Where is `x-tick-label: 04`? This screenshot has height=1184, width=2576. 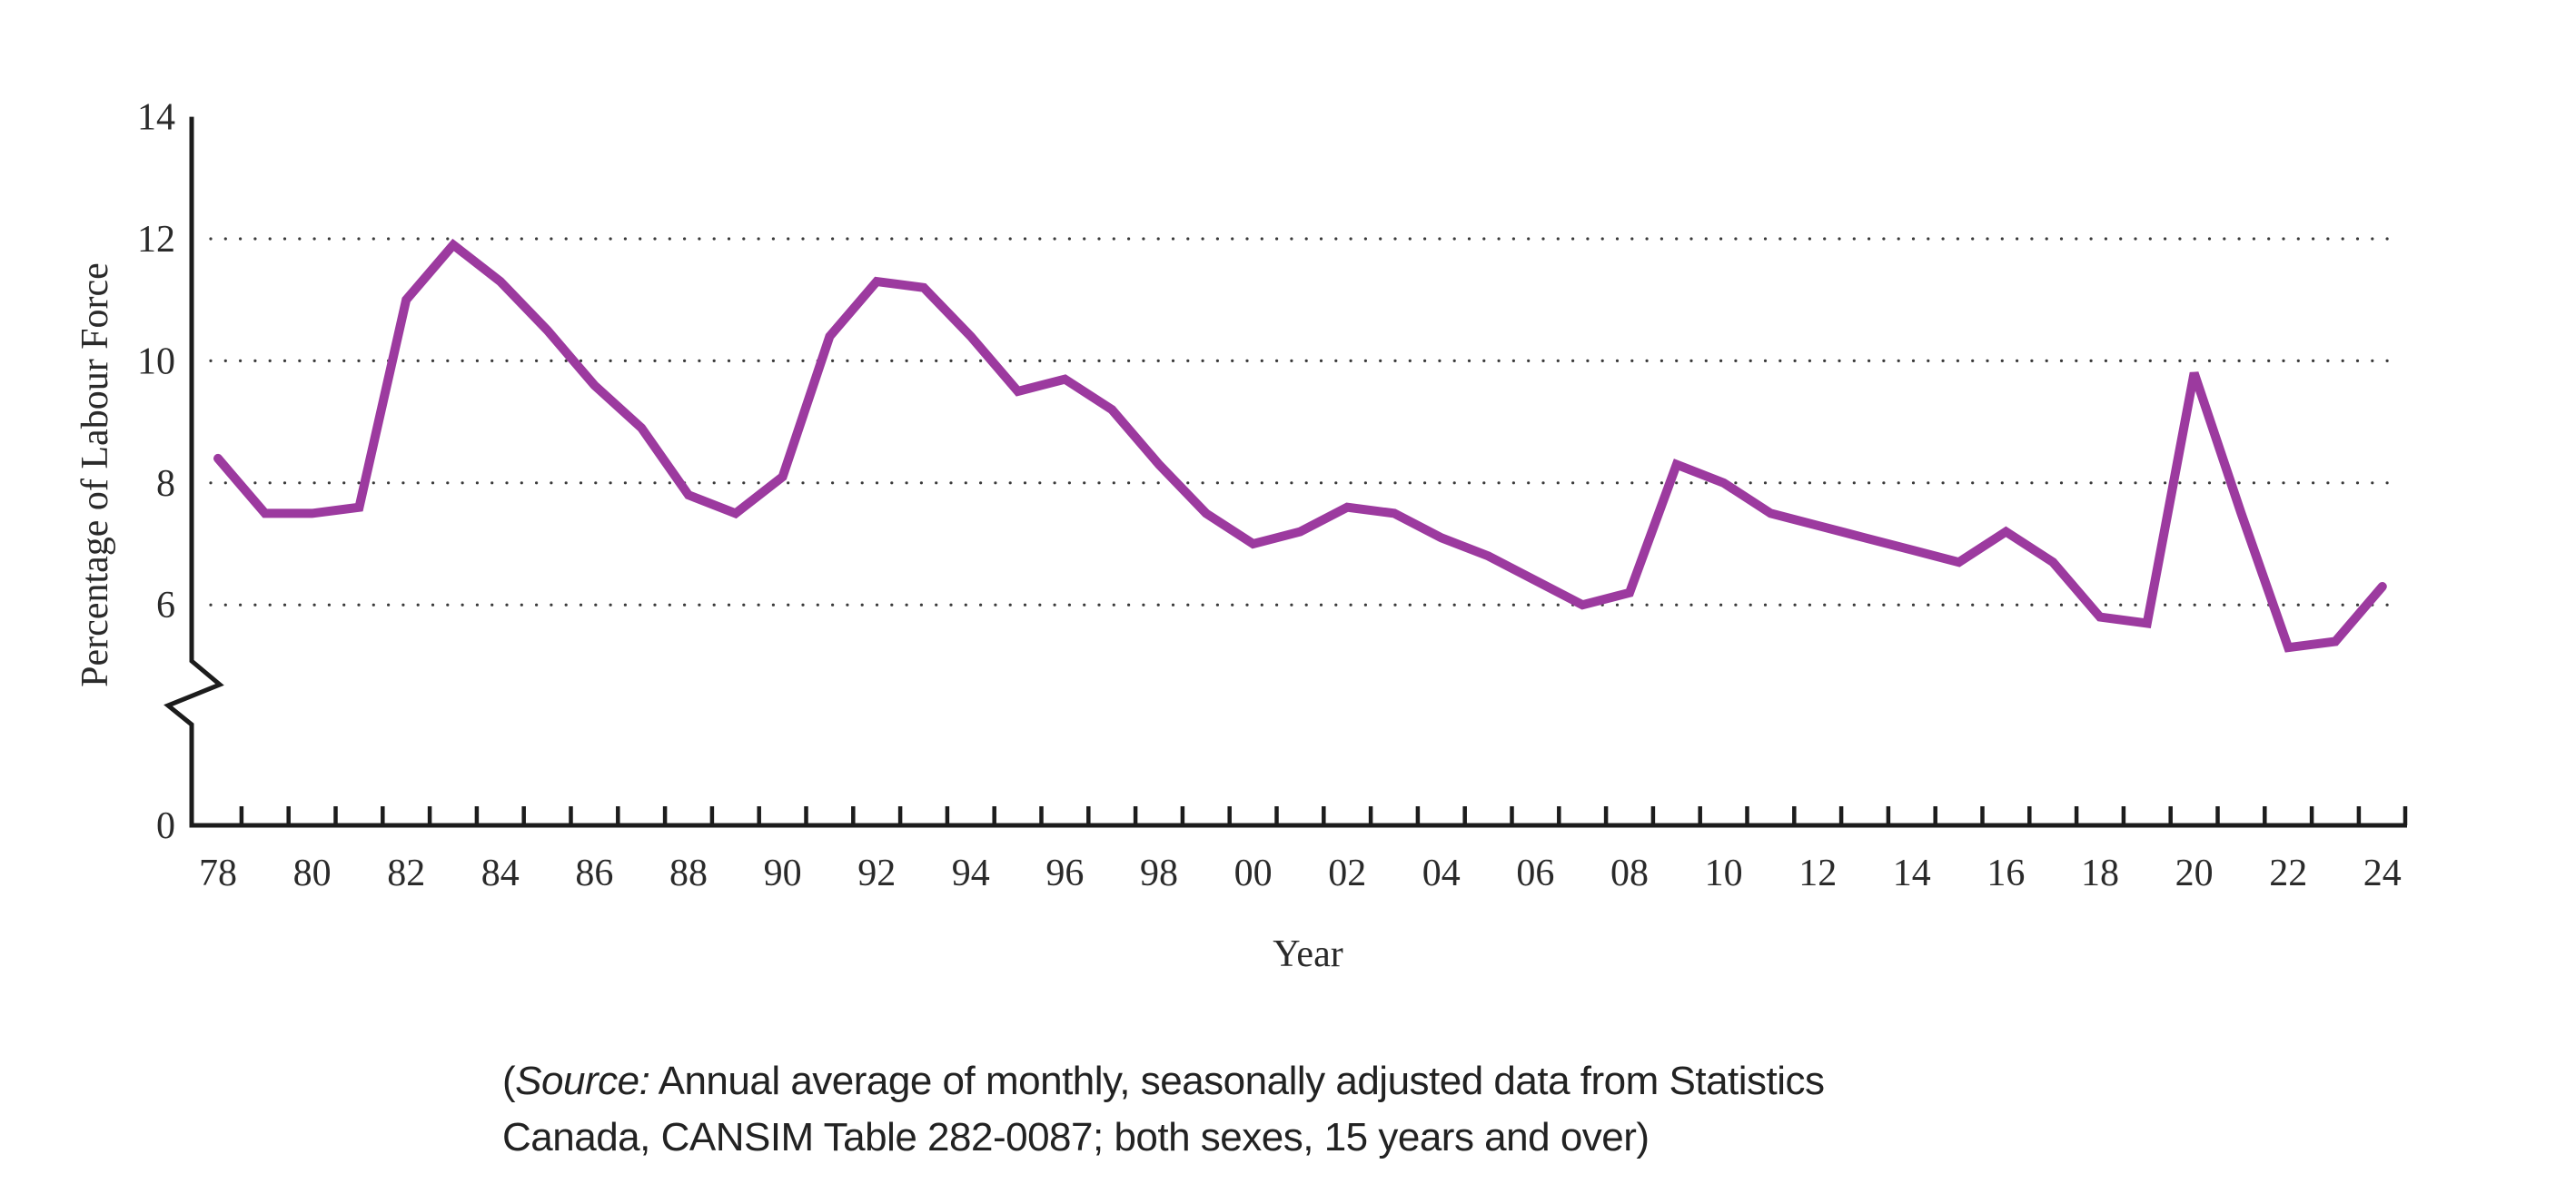
x-tick-label: 04 is located at coordinates (1441, 873).